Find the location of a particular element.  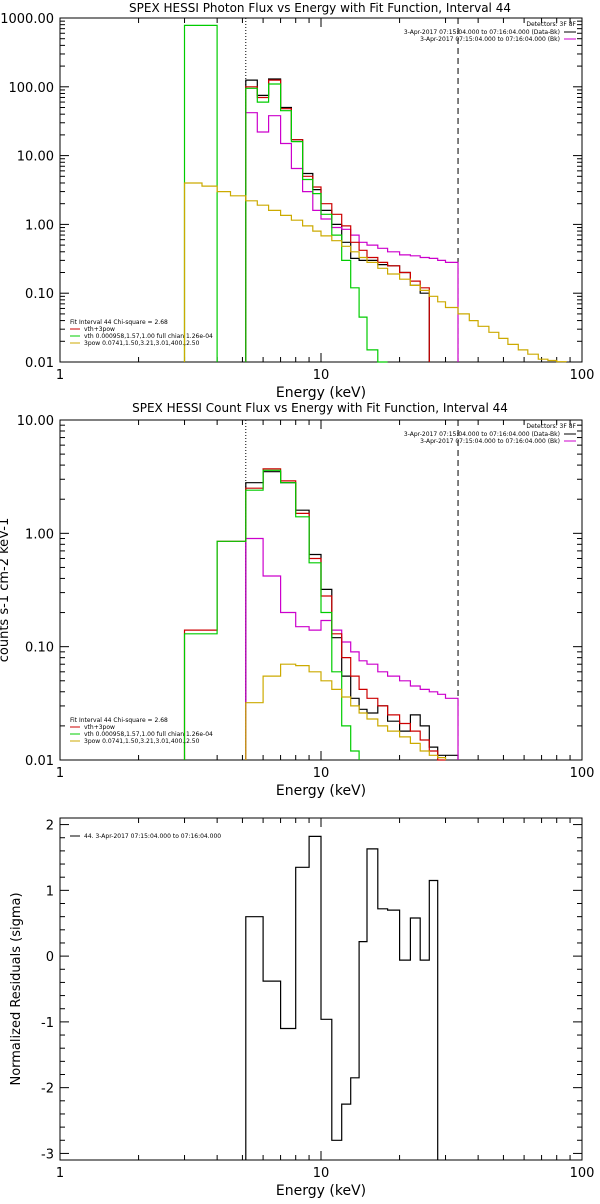

photon-legend-left-entry: vth+3pow is located at coordinates (99, 329).